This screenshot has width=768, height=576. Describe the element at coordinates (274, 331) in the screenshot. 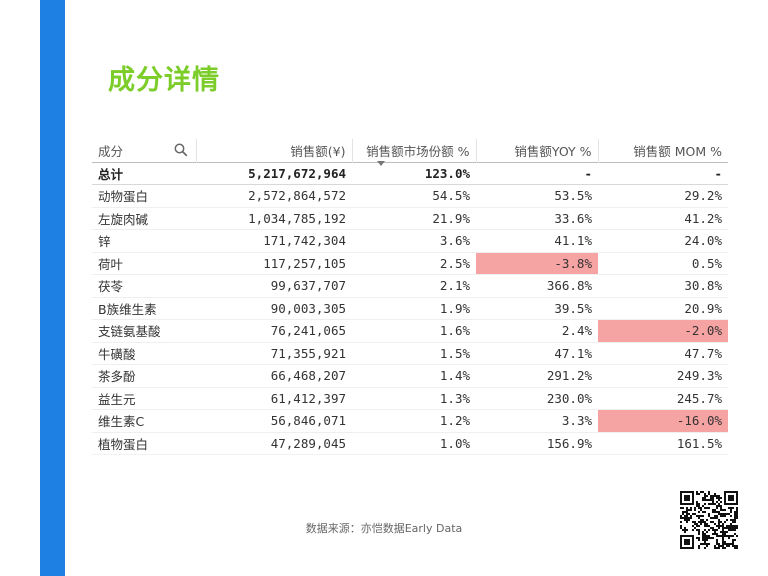

I see `sales-value: 76,241,065` at that location.